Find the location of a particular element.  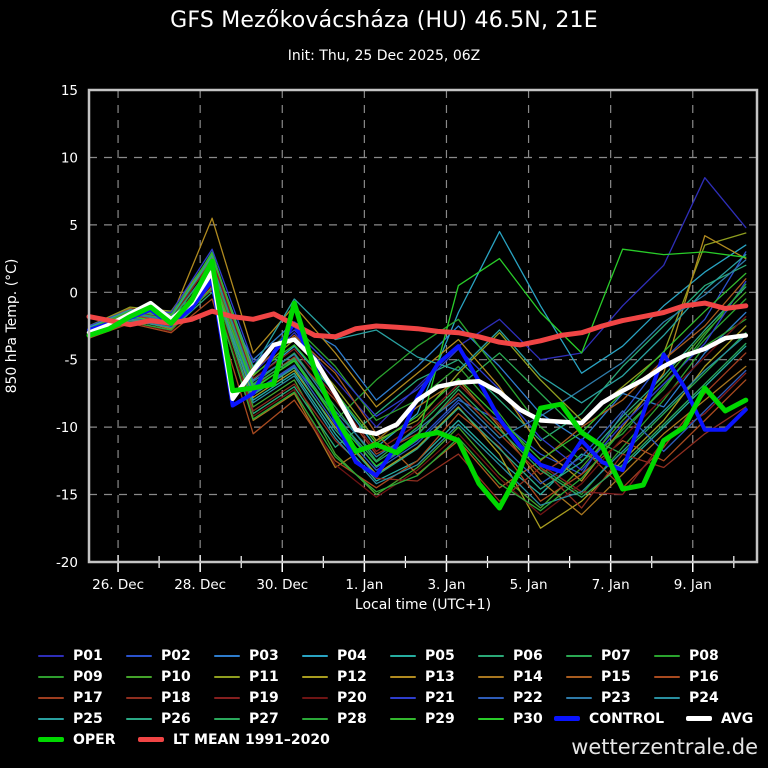

legend-swatch-p07 is located at coordinates (579, 655).